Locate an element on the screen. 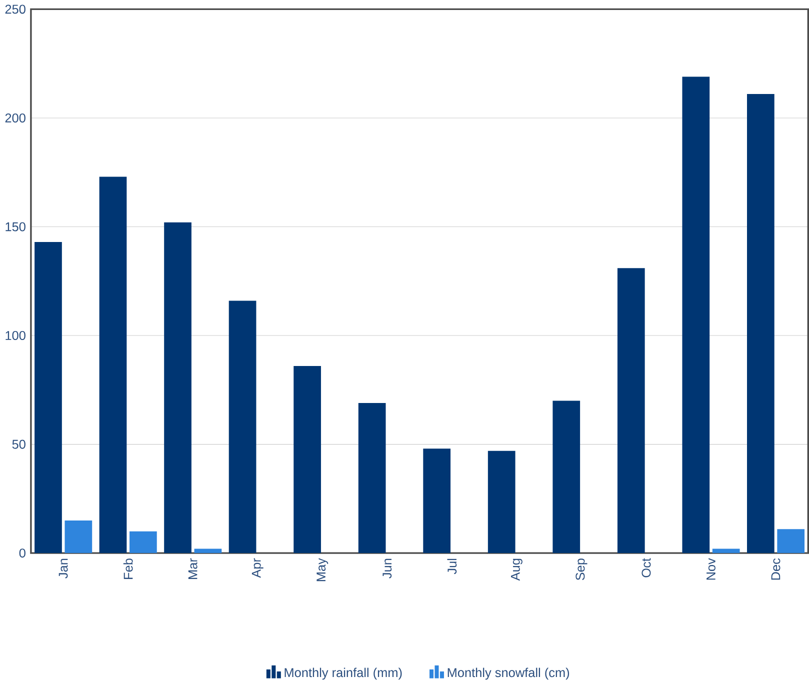 This screenshot has width=809, height=685. x-tick-label: Nov is located at coordinates (711, 569).